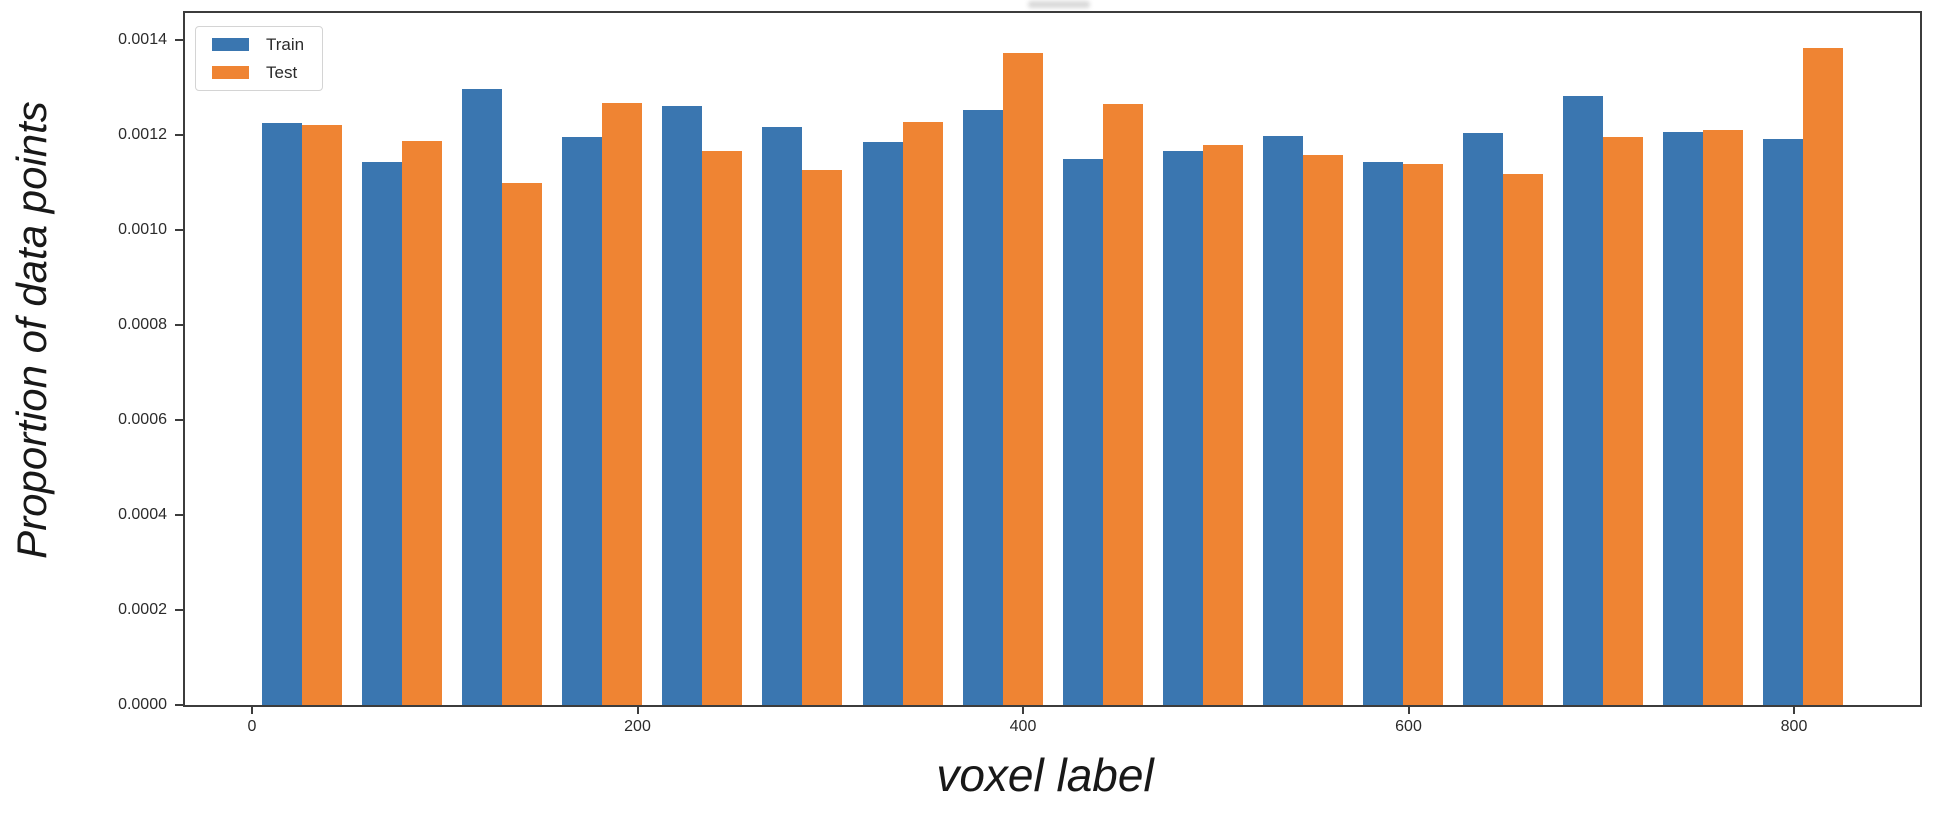 The image size is (1948, 824). What do you see at coordinates (142, 325) in the screenshot?
I see `y-tick-label: 0.0008` at bounding box center [142, 325].